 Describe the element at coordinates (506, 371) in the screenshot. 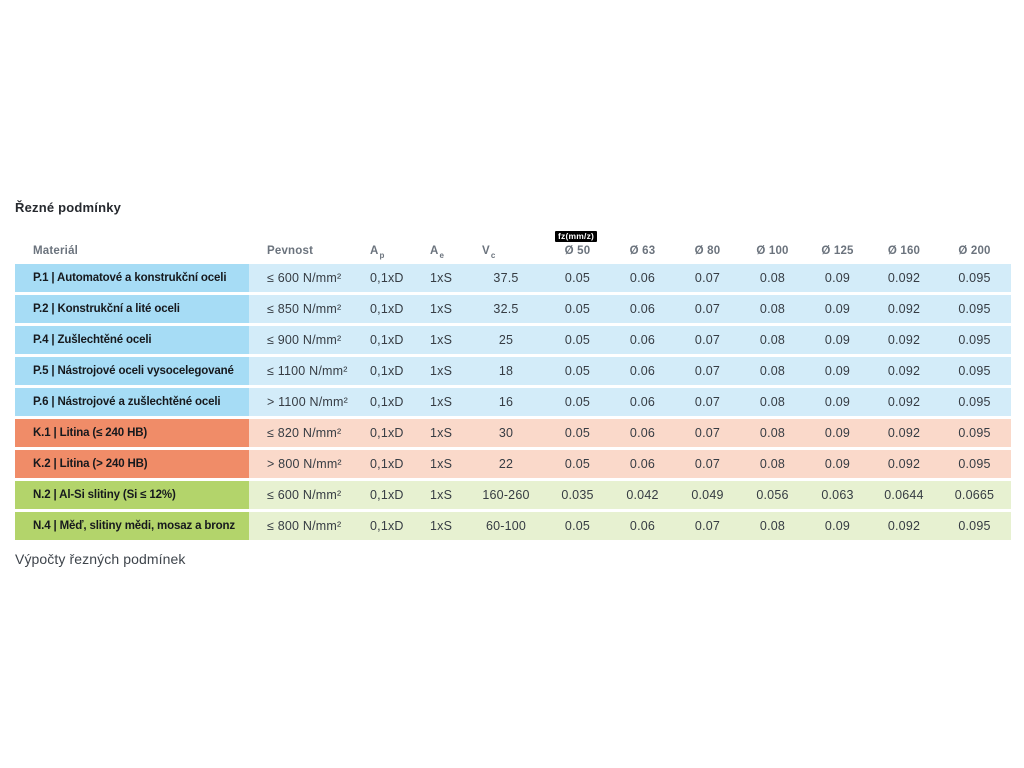

I see `cell-vc: 18` at that location.